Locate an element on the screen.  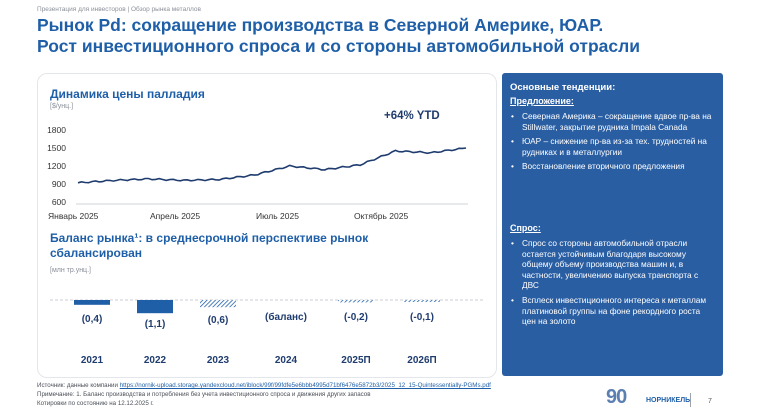
demand-label: Спрос: is located at coordinates (525, 228).